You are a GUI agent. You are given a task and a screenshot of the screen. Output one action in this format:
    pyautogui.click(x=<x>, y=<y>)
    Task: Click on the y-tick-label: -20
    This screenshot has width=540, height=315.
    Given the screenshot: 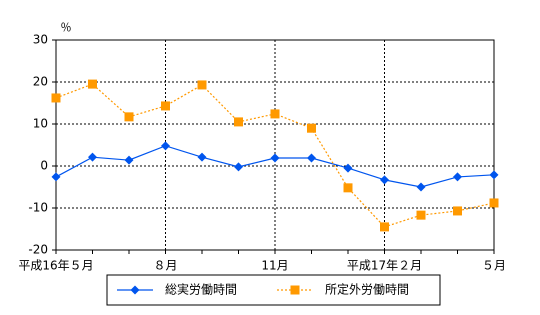 What is the action you would take?
    pyautogui.click(x=38, y=250)
    